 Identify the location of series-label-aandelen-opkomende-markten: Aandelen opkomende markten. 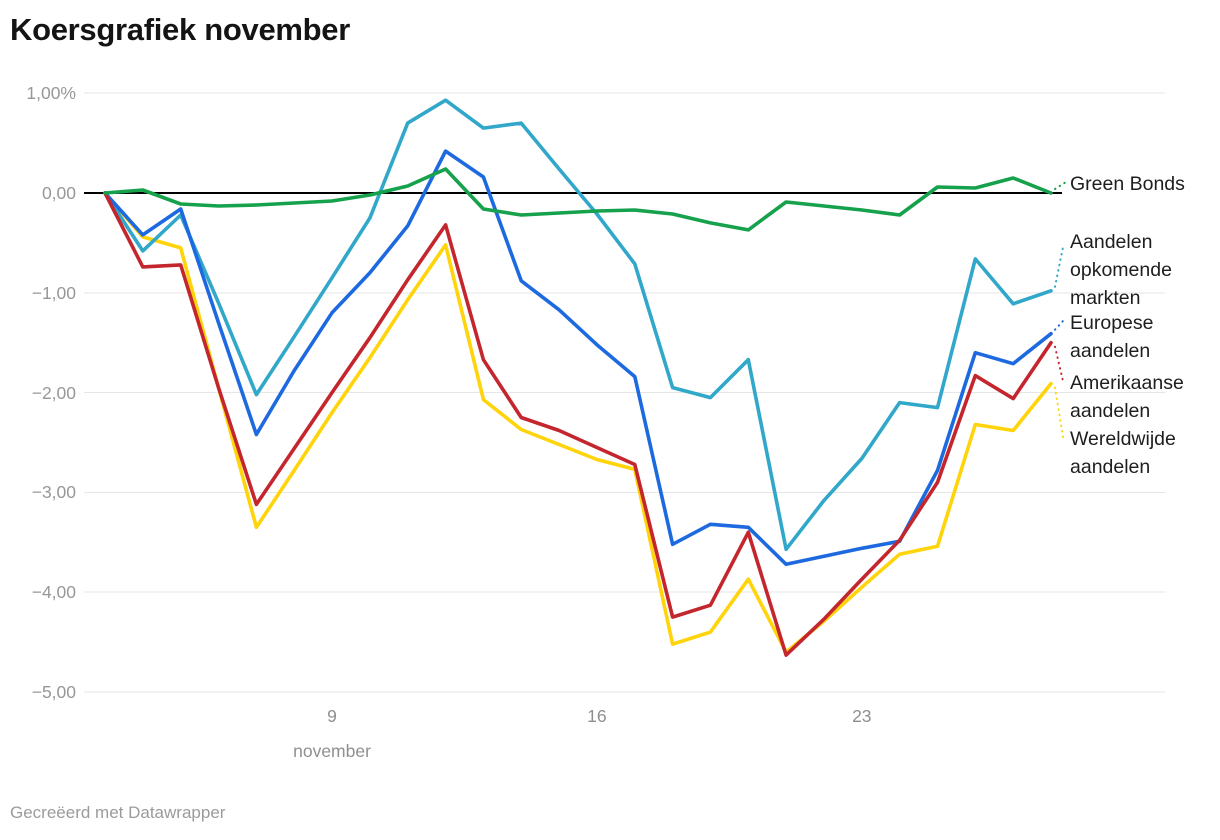
(1121, 270).